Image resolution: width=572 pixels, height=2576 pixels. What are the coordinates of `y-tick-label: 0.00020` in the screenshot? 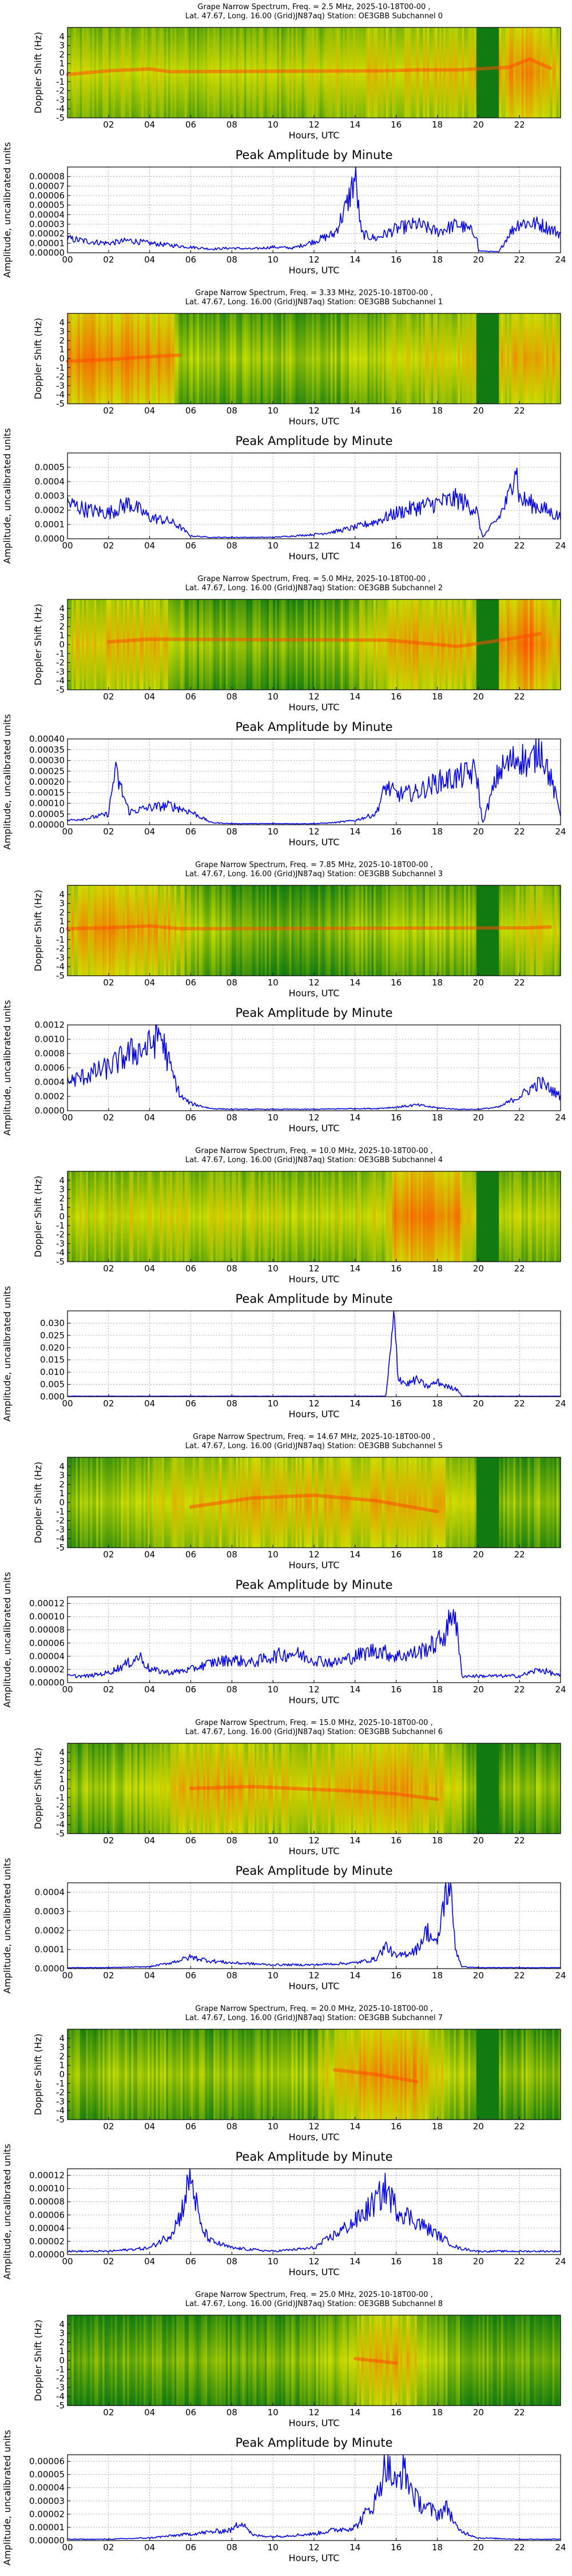 It's located at (47, 782).